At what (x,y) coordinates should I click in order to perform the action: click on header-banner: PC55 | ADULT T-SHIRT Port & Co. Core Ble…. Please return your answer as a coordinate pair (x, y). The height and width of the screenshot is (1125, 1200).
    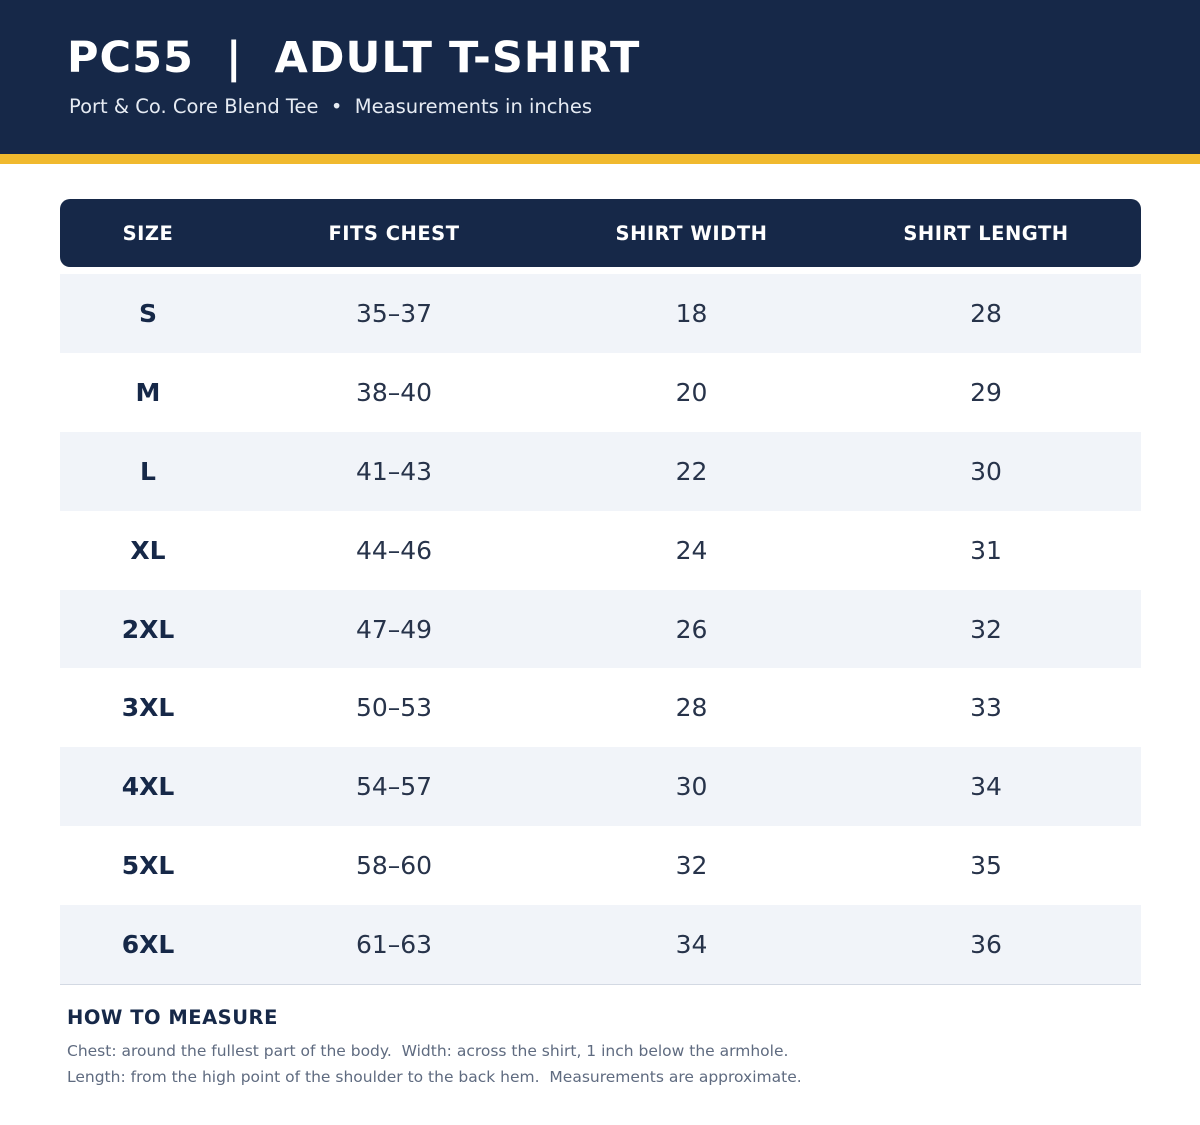
    Looking at the image, I should click on (600, 77).